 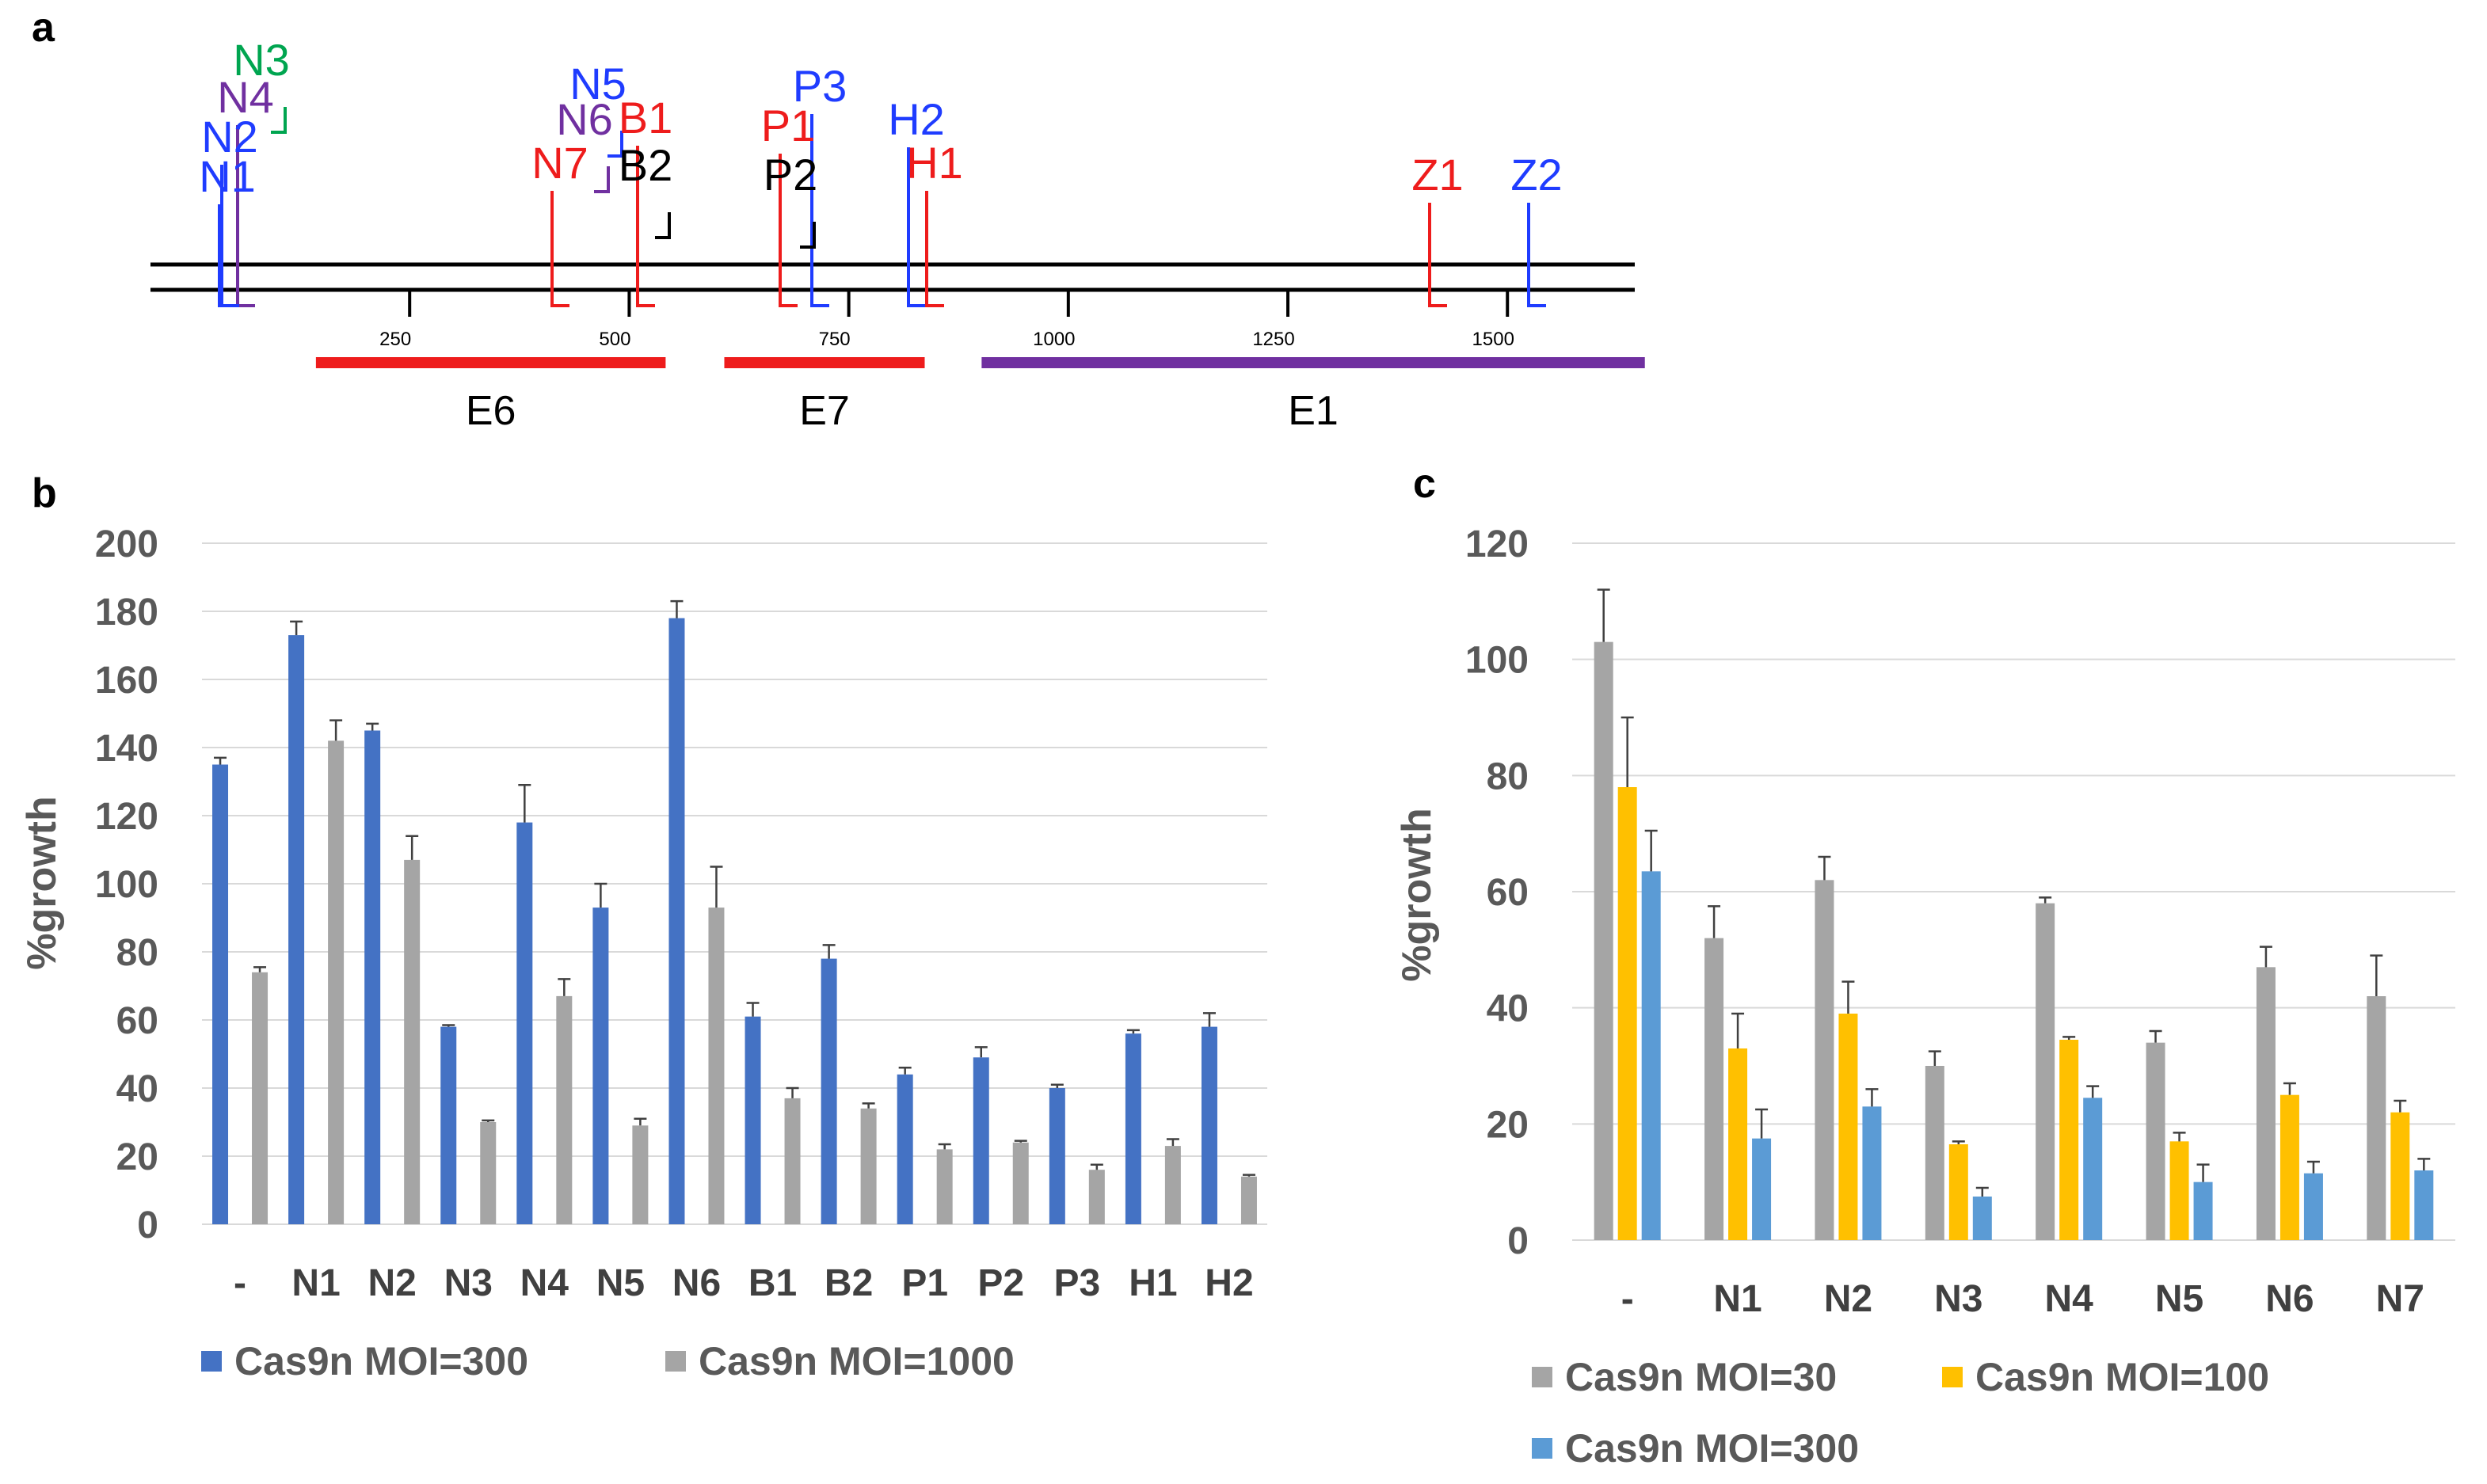 What do you see at coordinates (1313, 411) in the screenshot?
I see `region-label-e1: E1` at bounding box center [1313, 411].